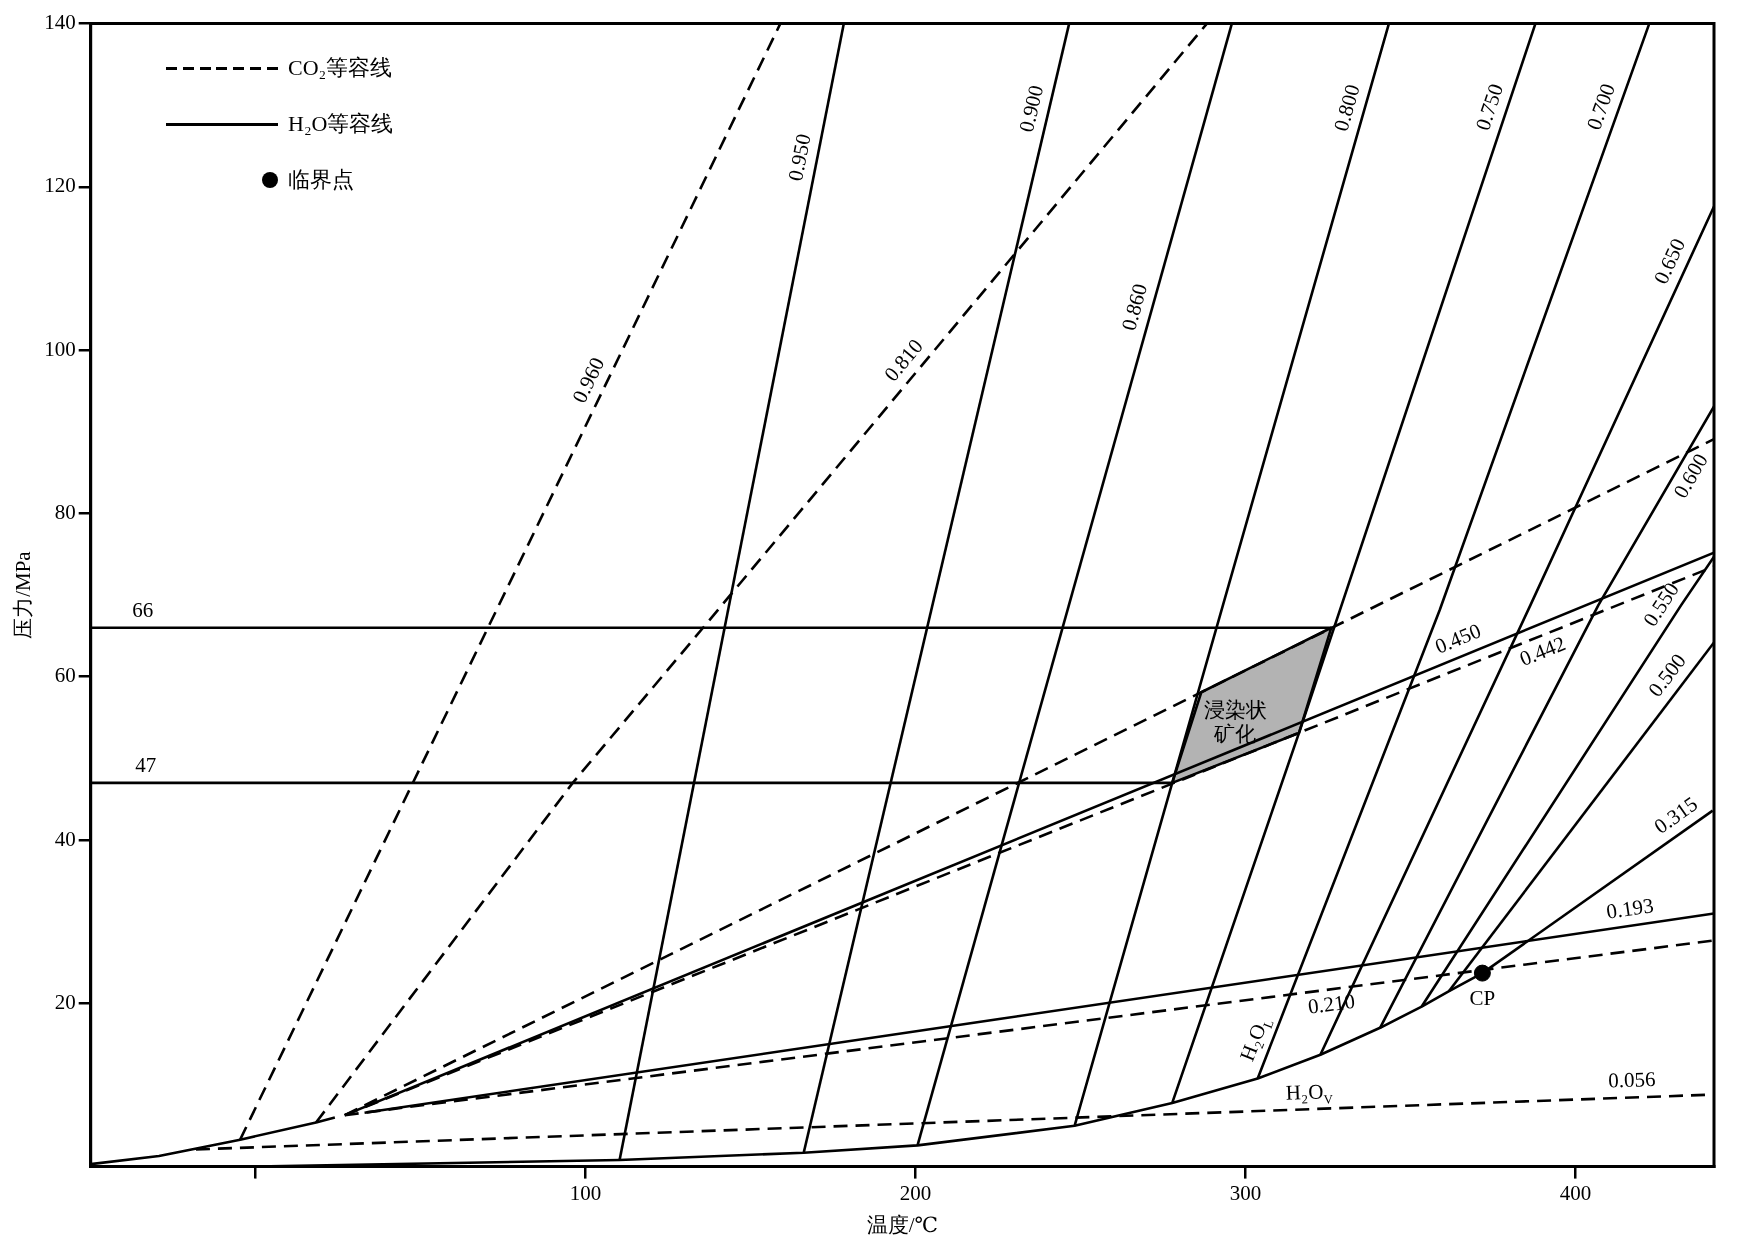  What do you see at coordinates (915, 1192) in the screenshot?
I see `x-tick-label: 200` at bounding box center [915, 1192].